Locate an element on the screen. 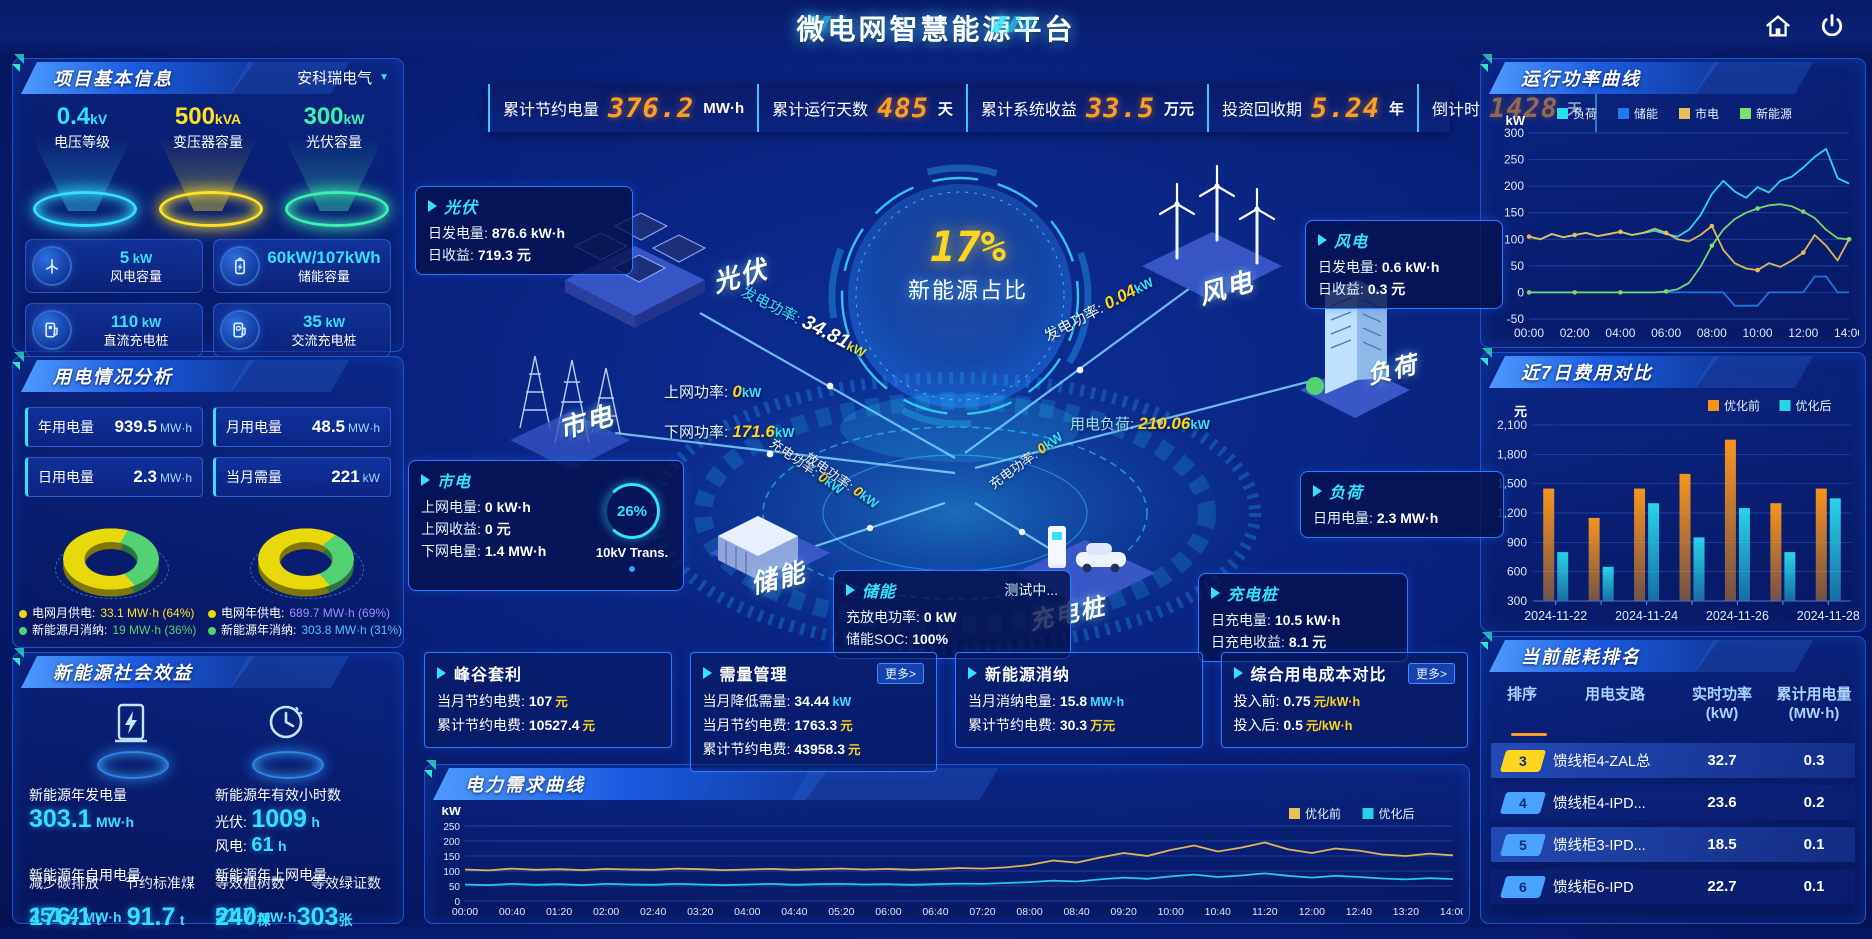 Image resolution: width=1872 pixels, height=939 pixels. stat-value: 376.2 is located at coordinates (651, 108).